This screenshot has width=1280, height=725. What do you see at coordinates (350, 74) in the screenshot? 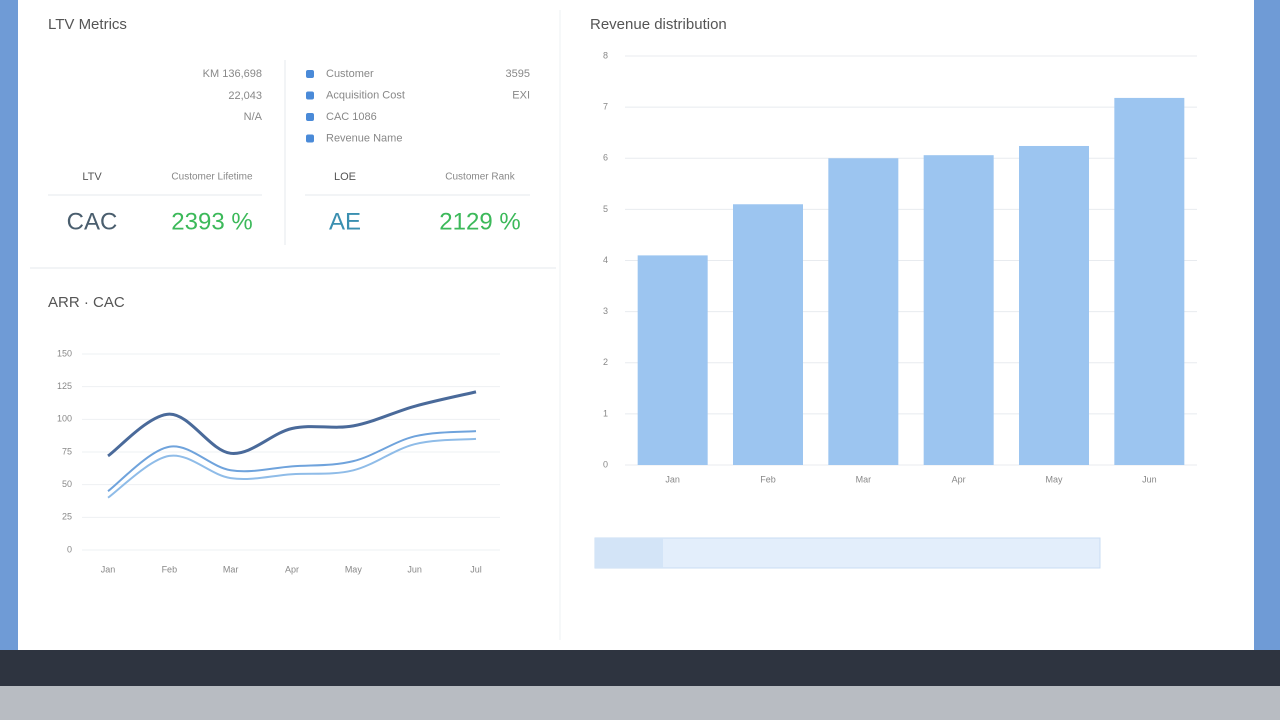
I see `legend-label: Customer` at bounding box center [350, 74].